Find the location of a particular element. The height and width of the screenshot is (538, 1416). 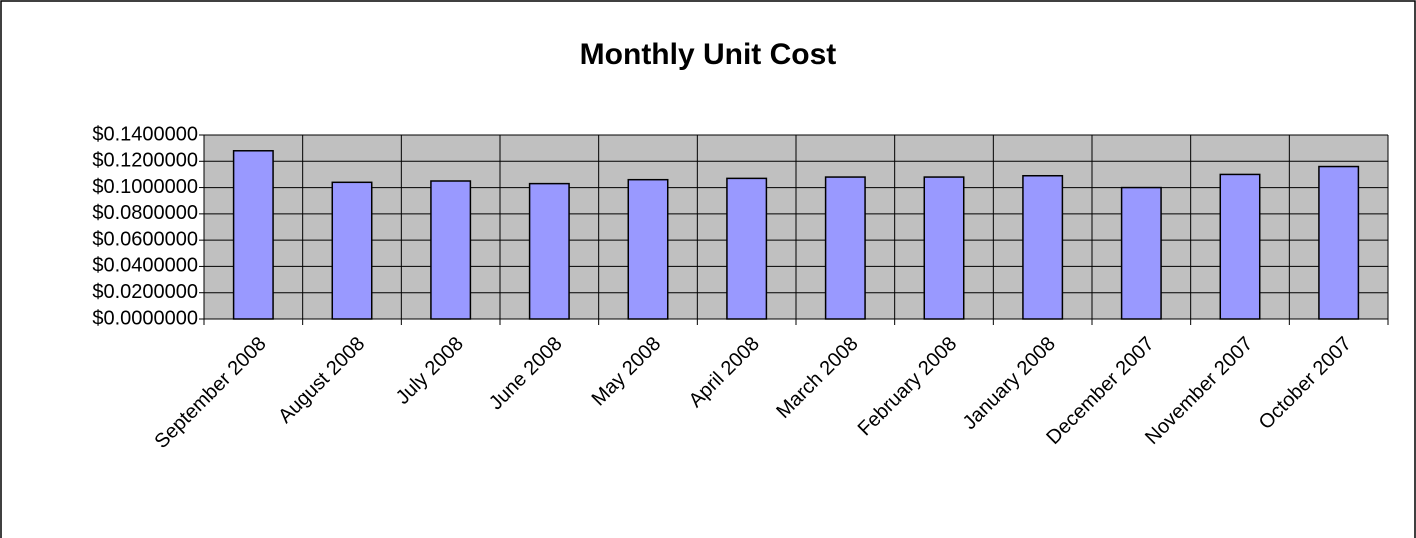

y-tick-label: $0.1200000 is located at coordinates (145, 161).